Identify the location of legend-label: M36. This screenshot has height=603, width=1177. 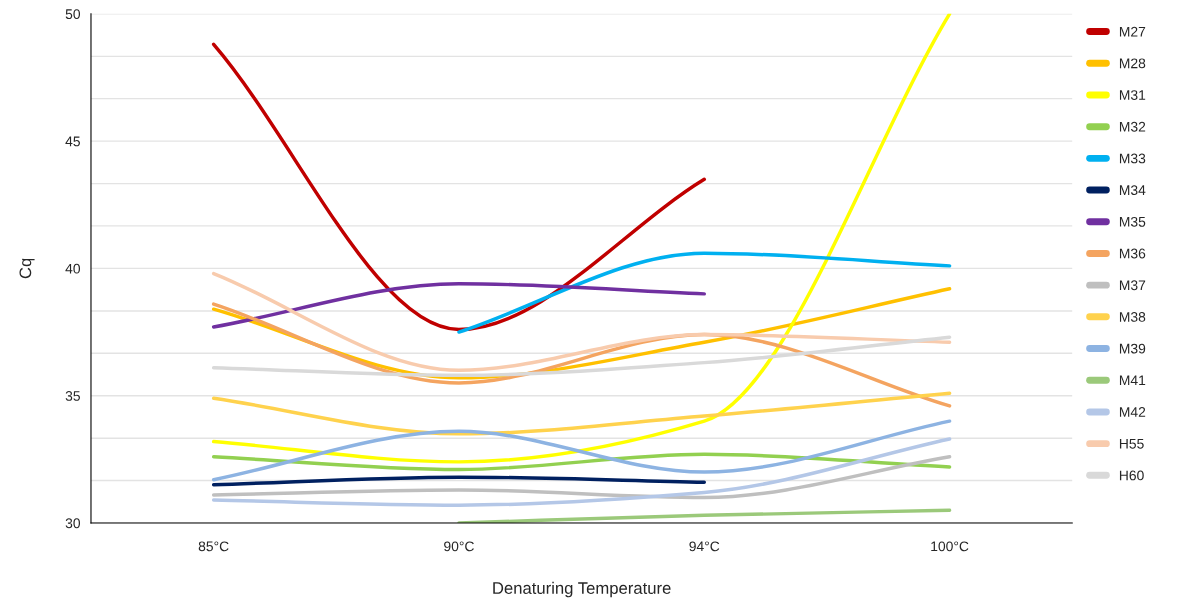
(1132, 253).